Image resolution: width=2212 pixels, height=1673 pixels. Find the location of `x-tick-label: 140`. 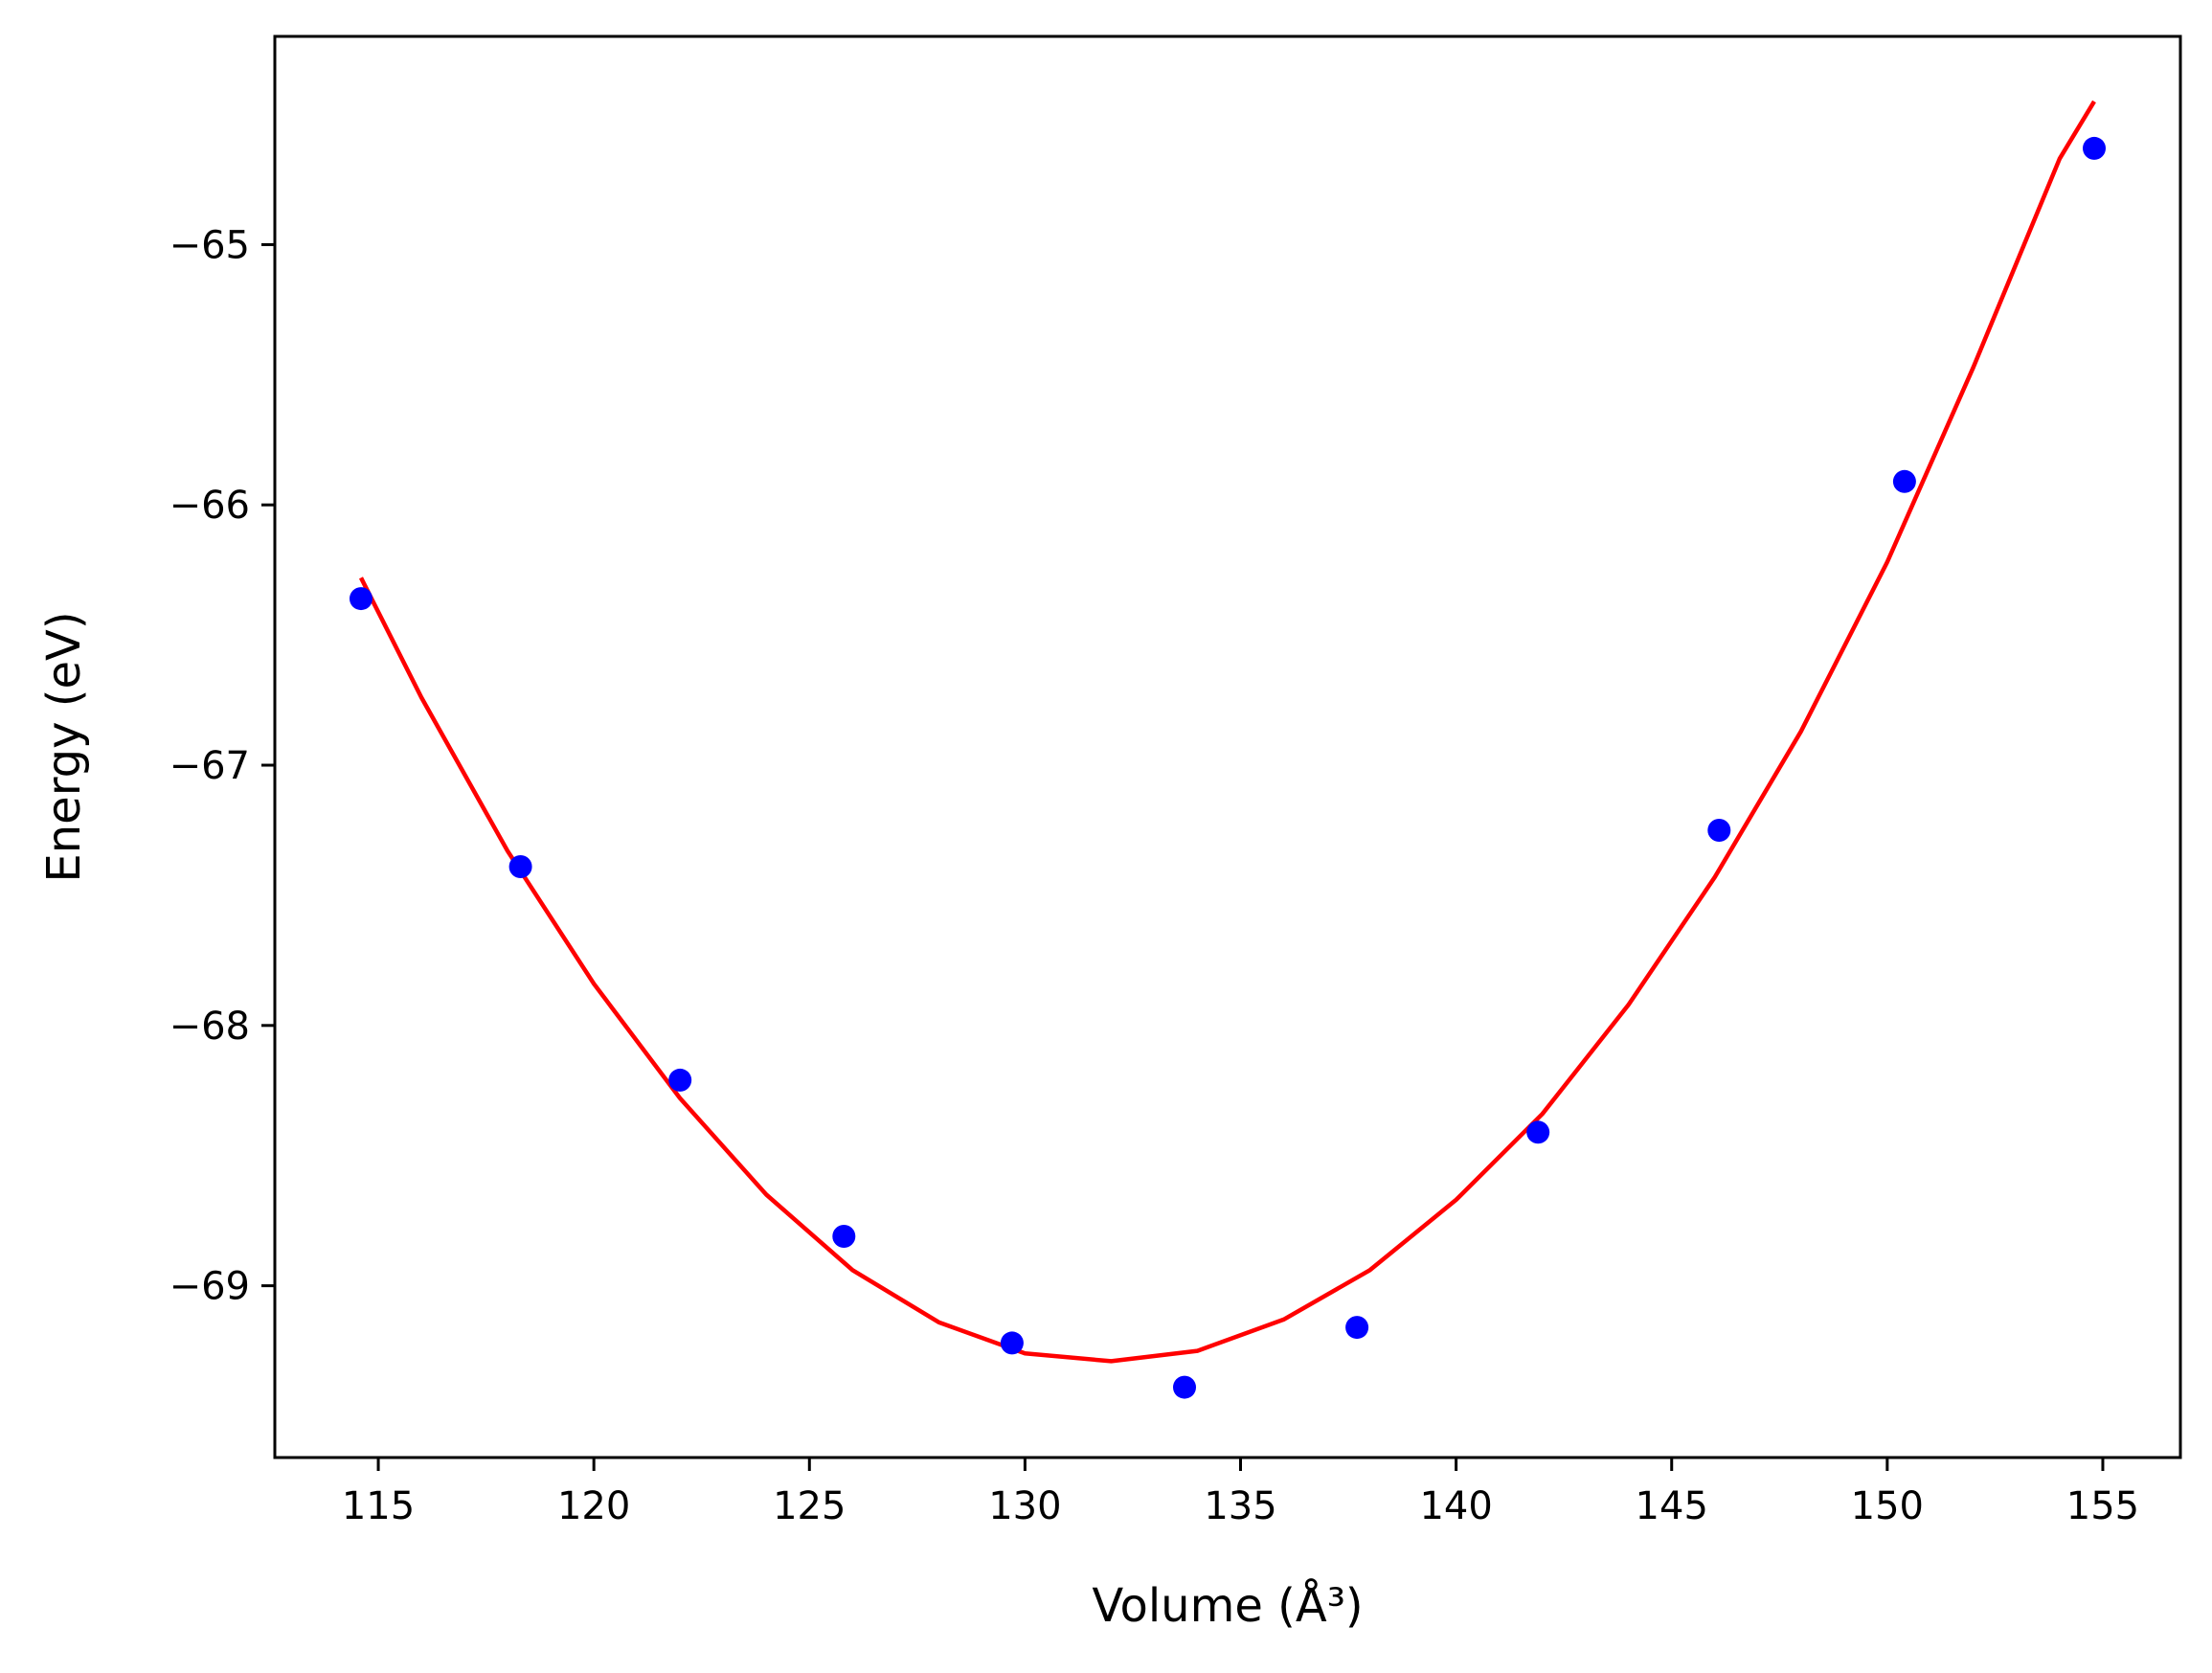

x-tick-label: 140 is located at coordinates (1455, 1506).